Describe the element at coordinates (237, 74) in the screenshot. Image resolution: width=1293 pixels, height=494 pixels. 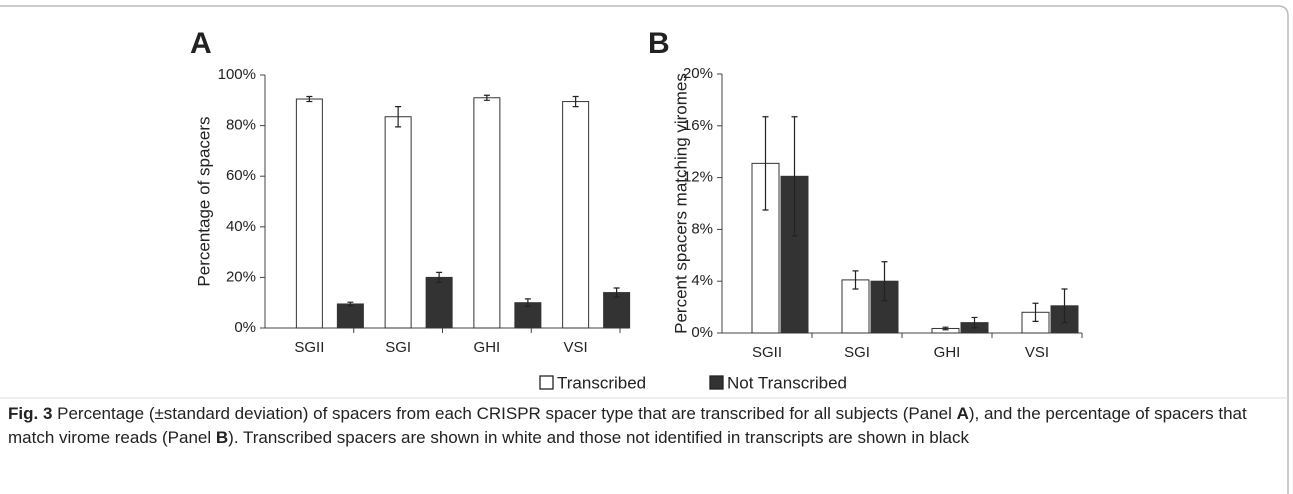
I see `y-tick-label: 100%` at that location.